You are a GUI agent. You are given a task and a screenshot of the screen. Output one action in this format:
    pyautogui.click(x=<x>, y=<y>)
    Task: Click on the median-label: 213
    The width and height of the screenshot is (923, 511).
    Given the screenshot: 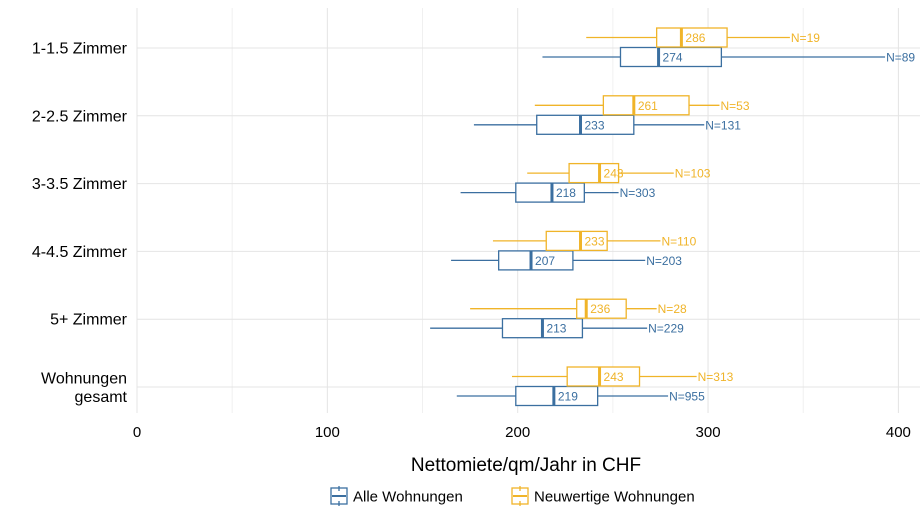 What is the action you would take?
    pyautogui.click(x=556, y=329)
    